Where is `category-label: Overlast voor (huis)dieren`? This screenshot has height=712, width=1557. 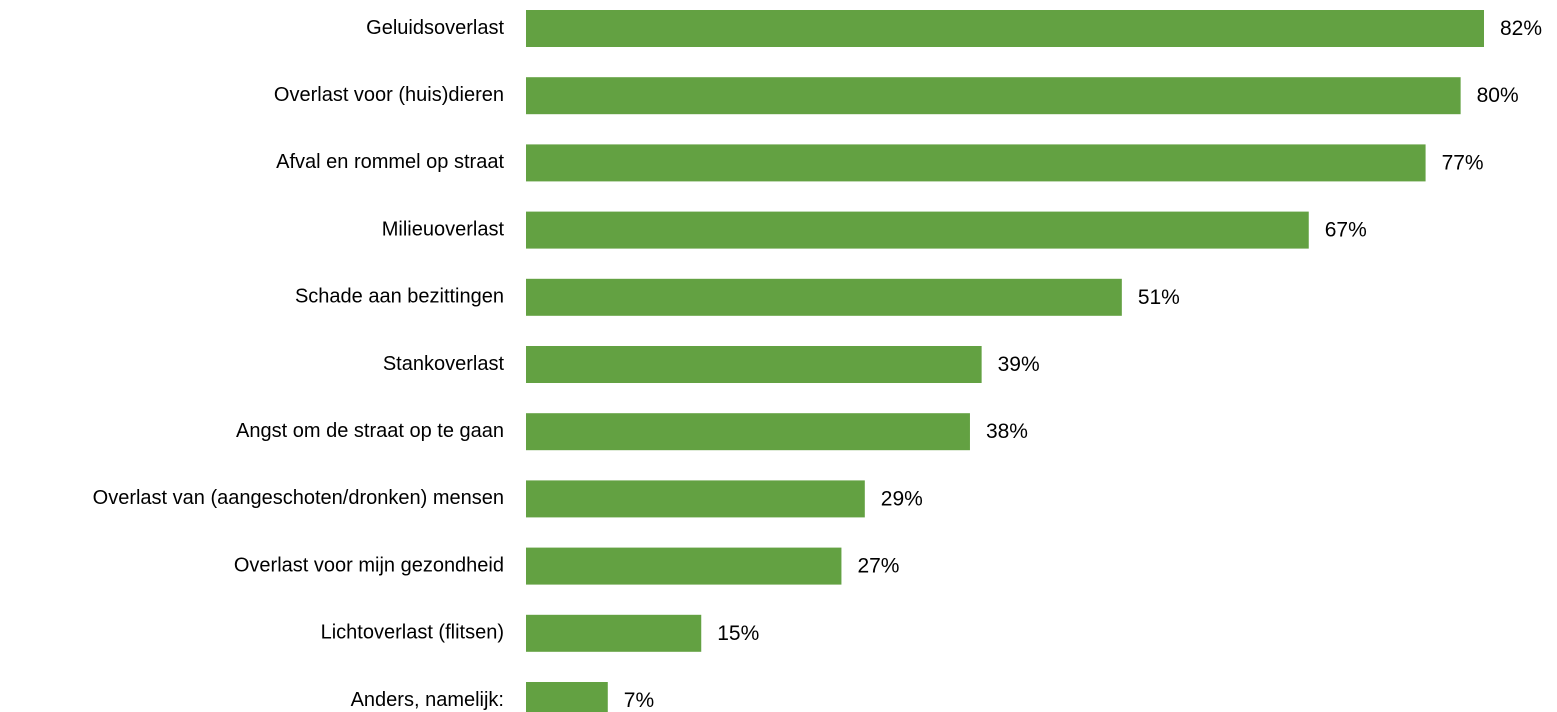
category-label: Overlast voor (huis)dieren is located at coordinates (389, 95).